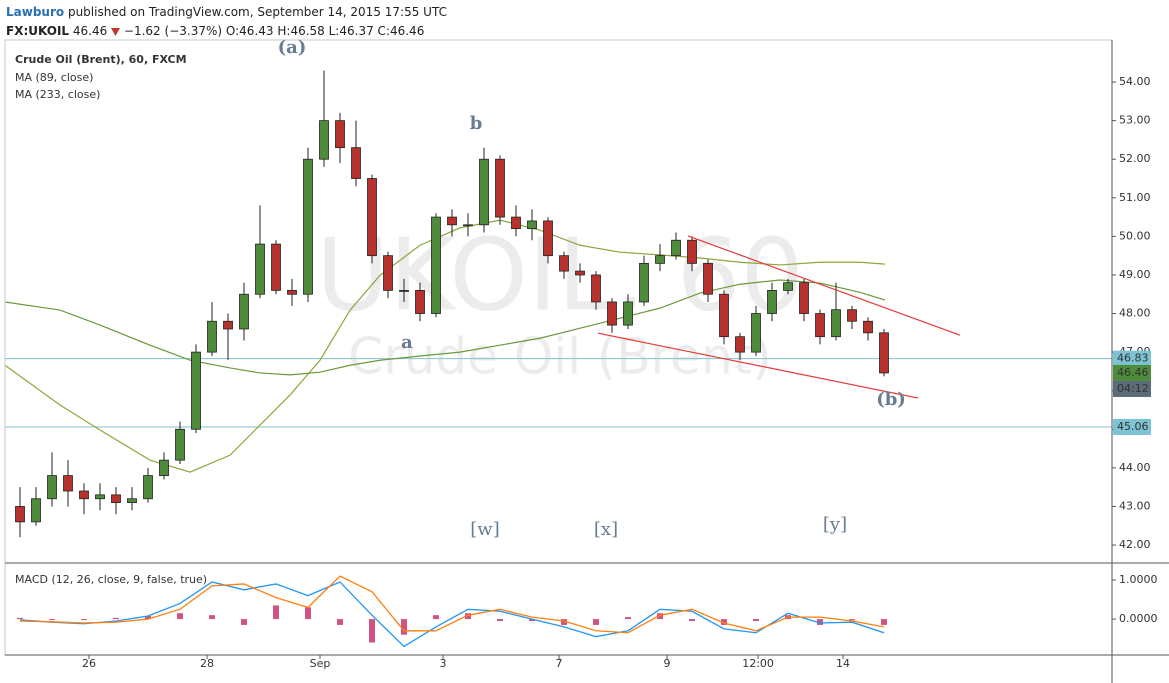 This screenshot has width=1169, height=683. What do you see at coordinates (1135, 235) in the screenshot?
I see `y-tick-label: 50.00` at bounding box center [1135, 235].